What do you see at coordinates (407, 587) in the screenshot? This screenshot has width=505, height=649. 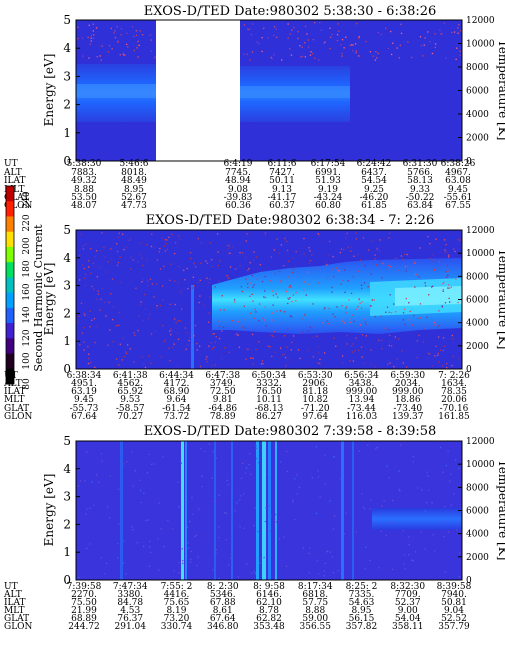 I see `panel-3-row-ut-value: 8:32:30` at bounding box center [407, 587].